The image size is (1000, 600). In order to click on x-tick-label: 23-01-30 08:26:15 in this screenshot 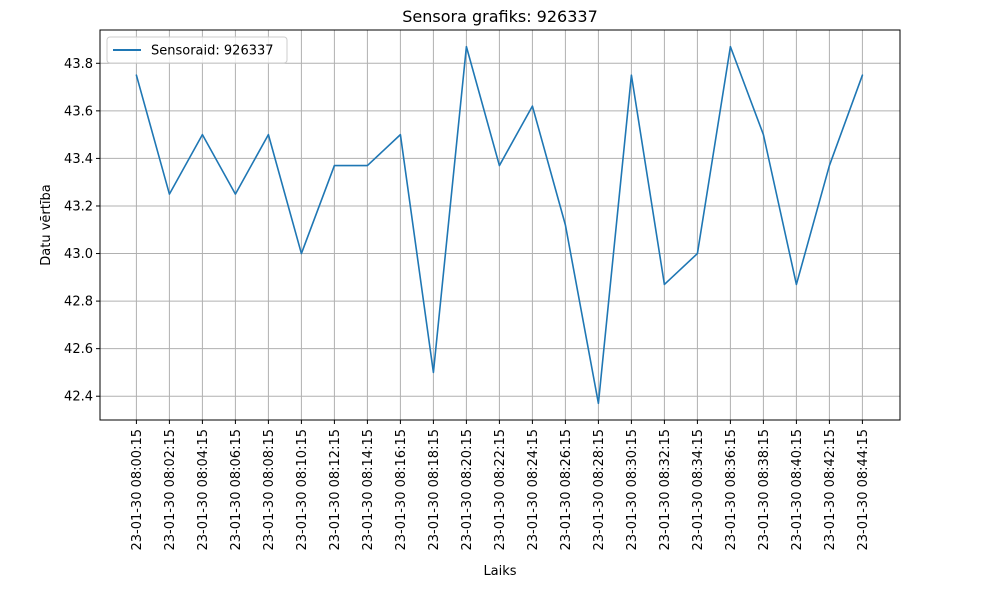, I will do `click(566, 490)`.